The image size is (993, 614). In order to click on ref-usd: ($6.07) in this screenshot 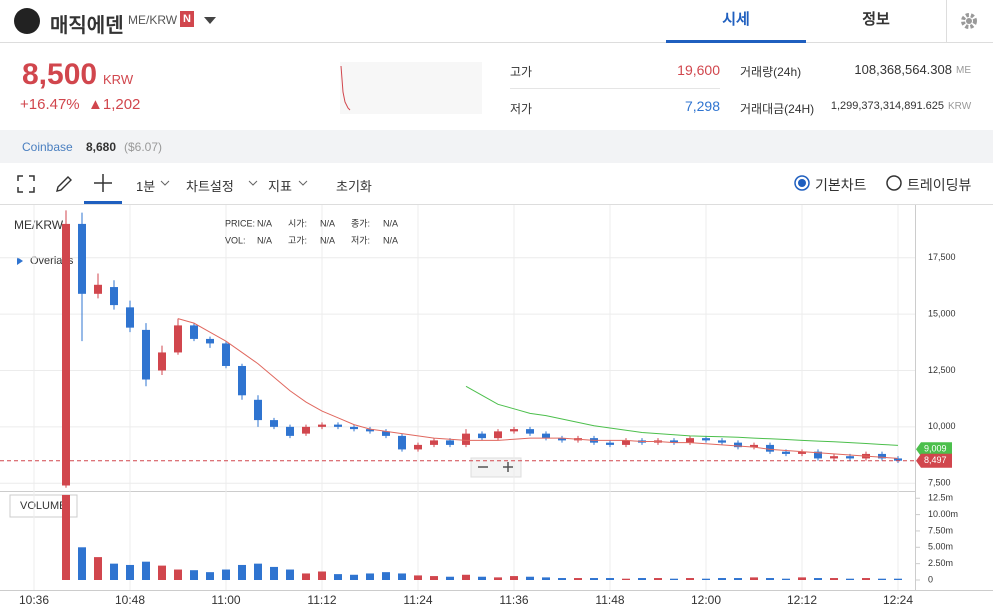, I will do `click(143, 147)`.